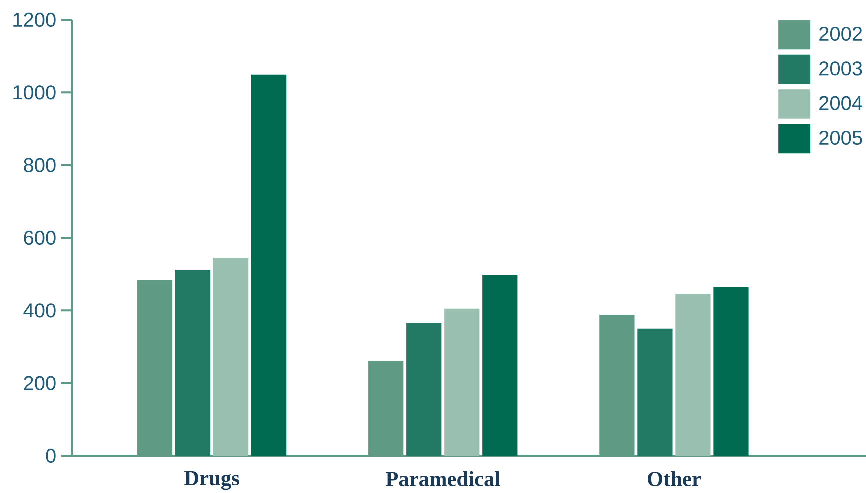 The width and height of the screenshot is (866, 493). What do you see at coordinates (35, 20) in the screenshot?
I see `y-tick-label: 1200` at bounding box center [35, 20].